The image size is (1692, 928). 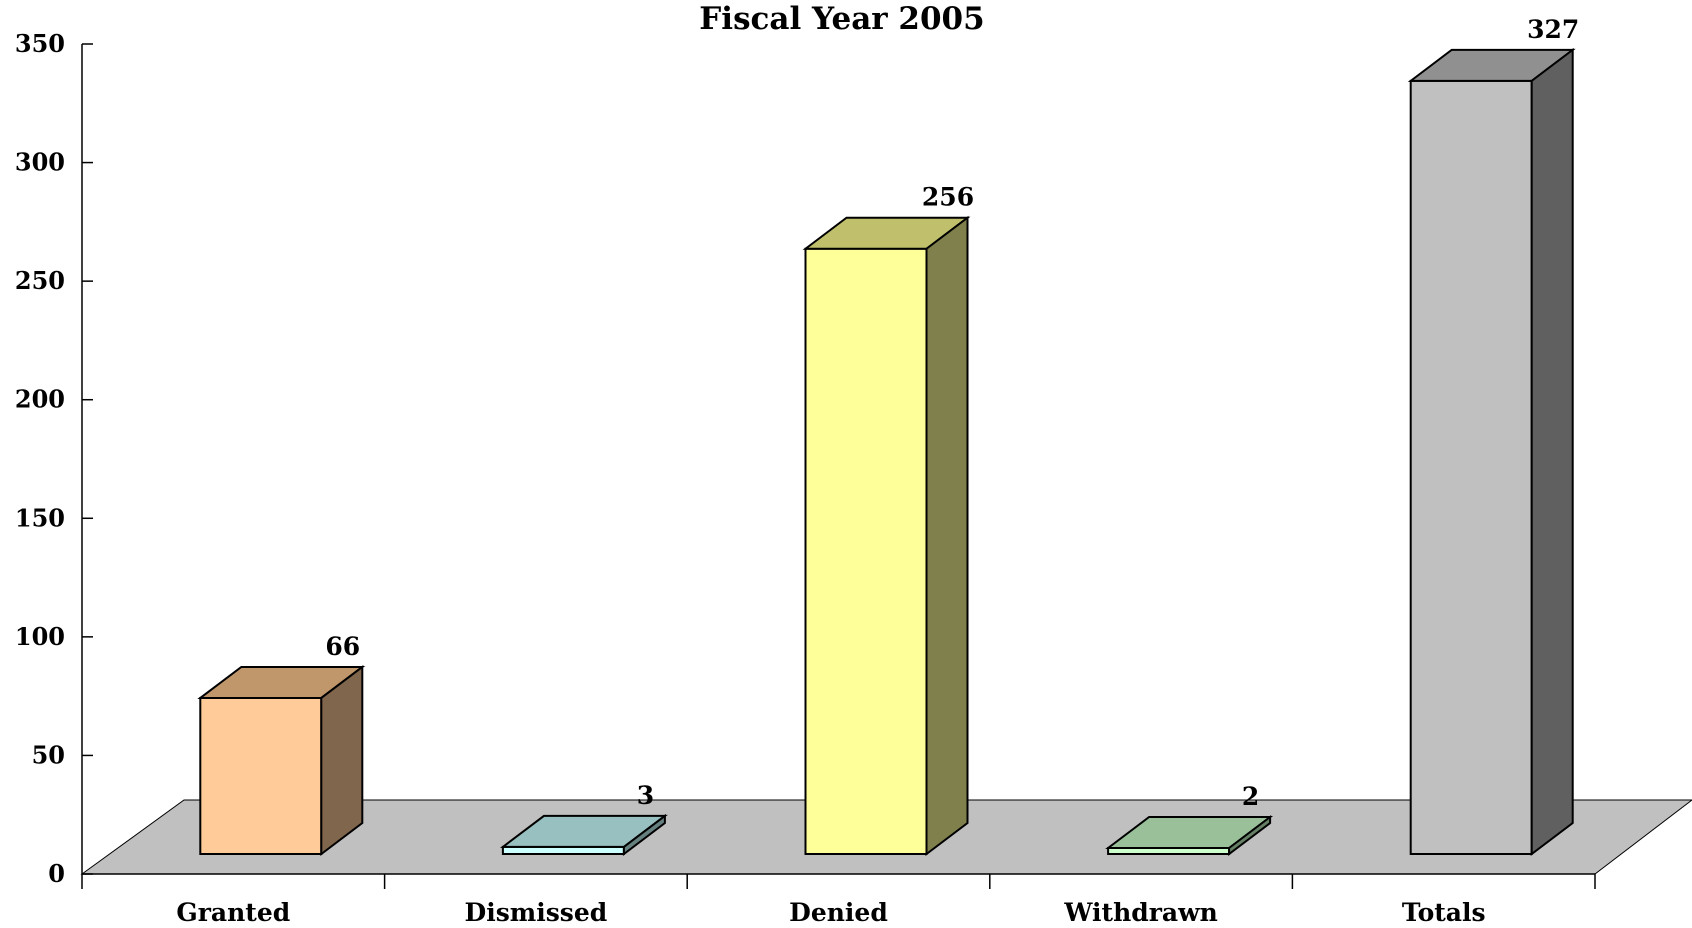 I want to click on x-category-label: Dismissed, so click(x=536, y=912).